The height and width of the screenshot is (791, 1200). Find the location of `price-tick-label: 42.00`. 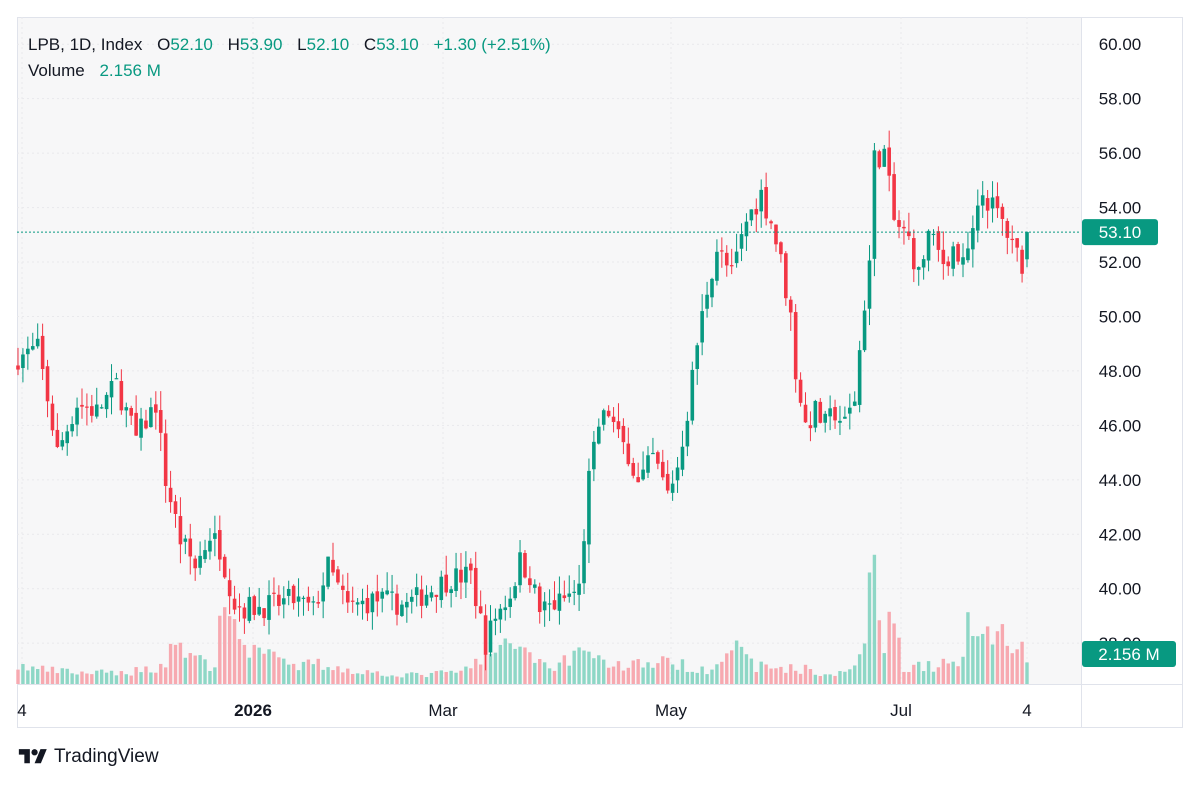

price-tick-label: 42.00 is located at coordinates (1120, 534).